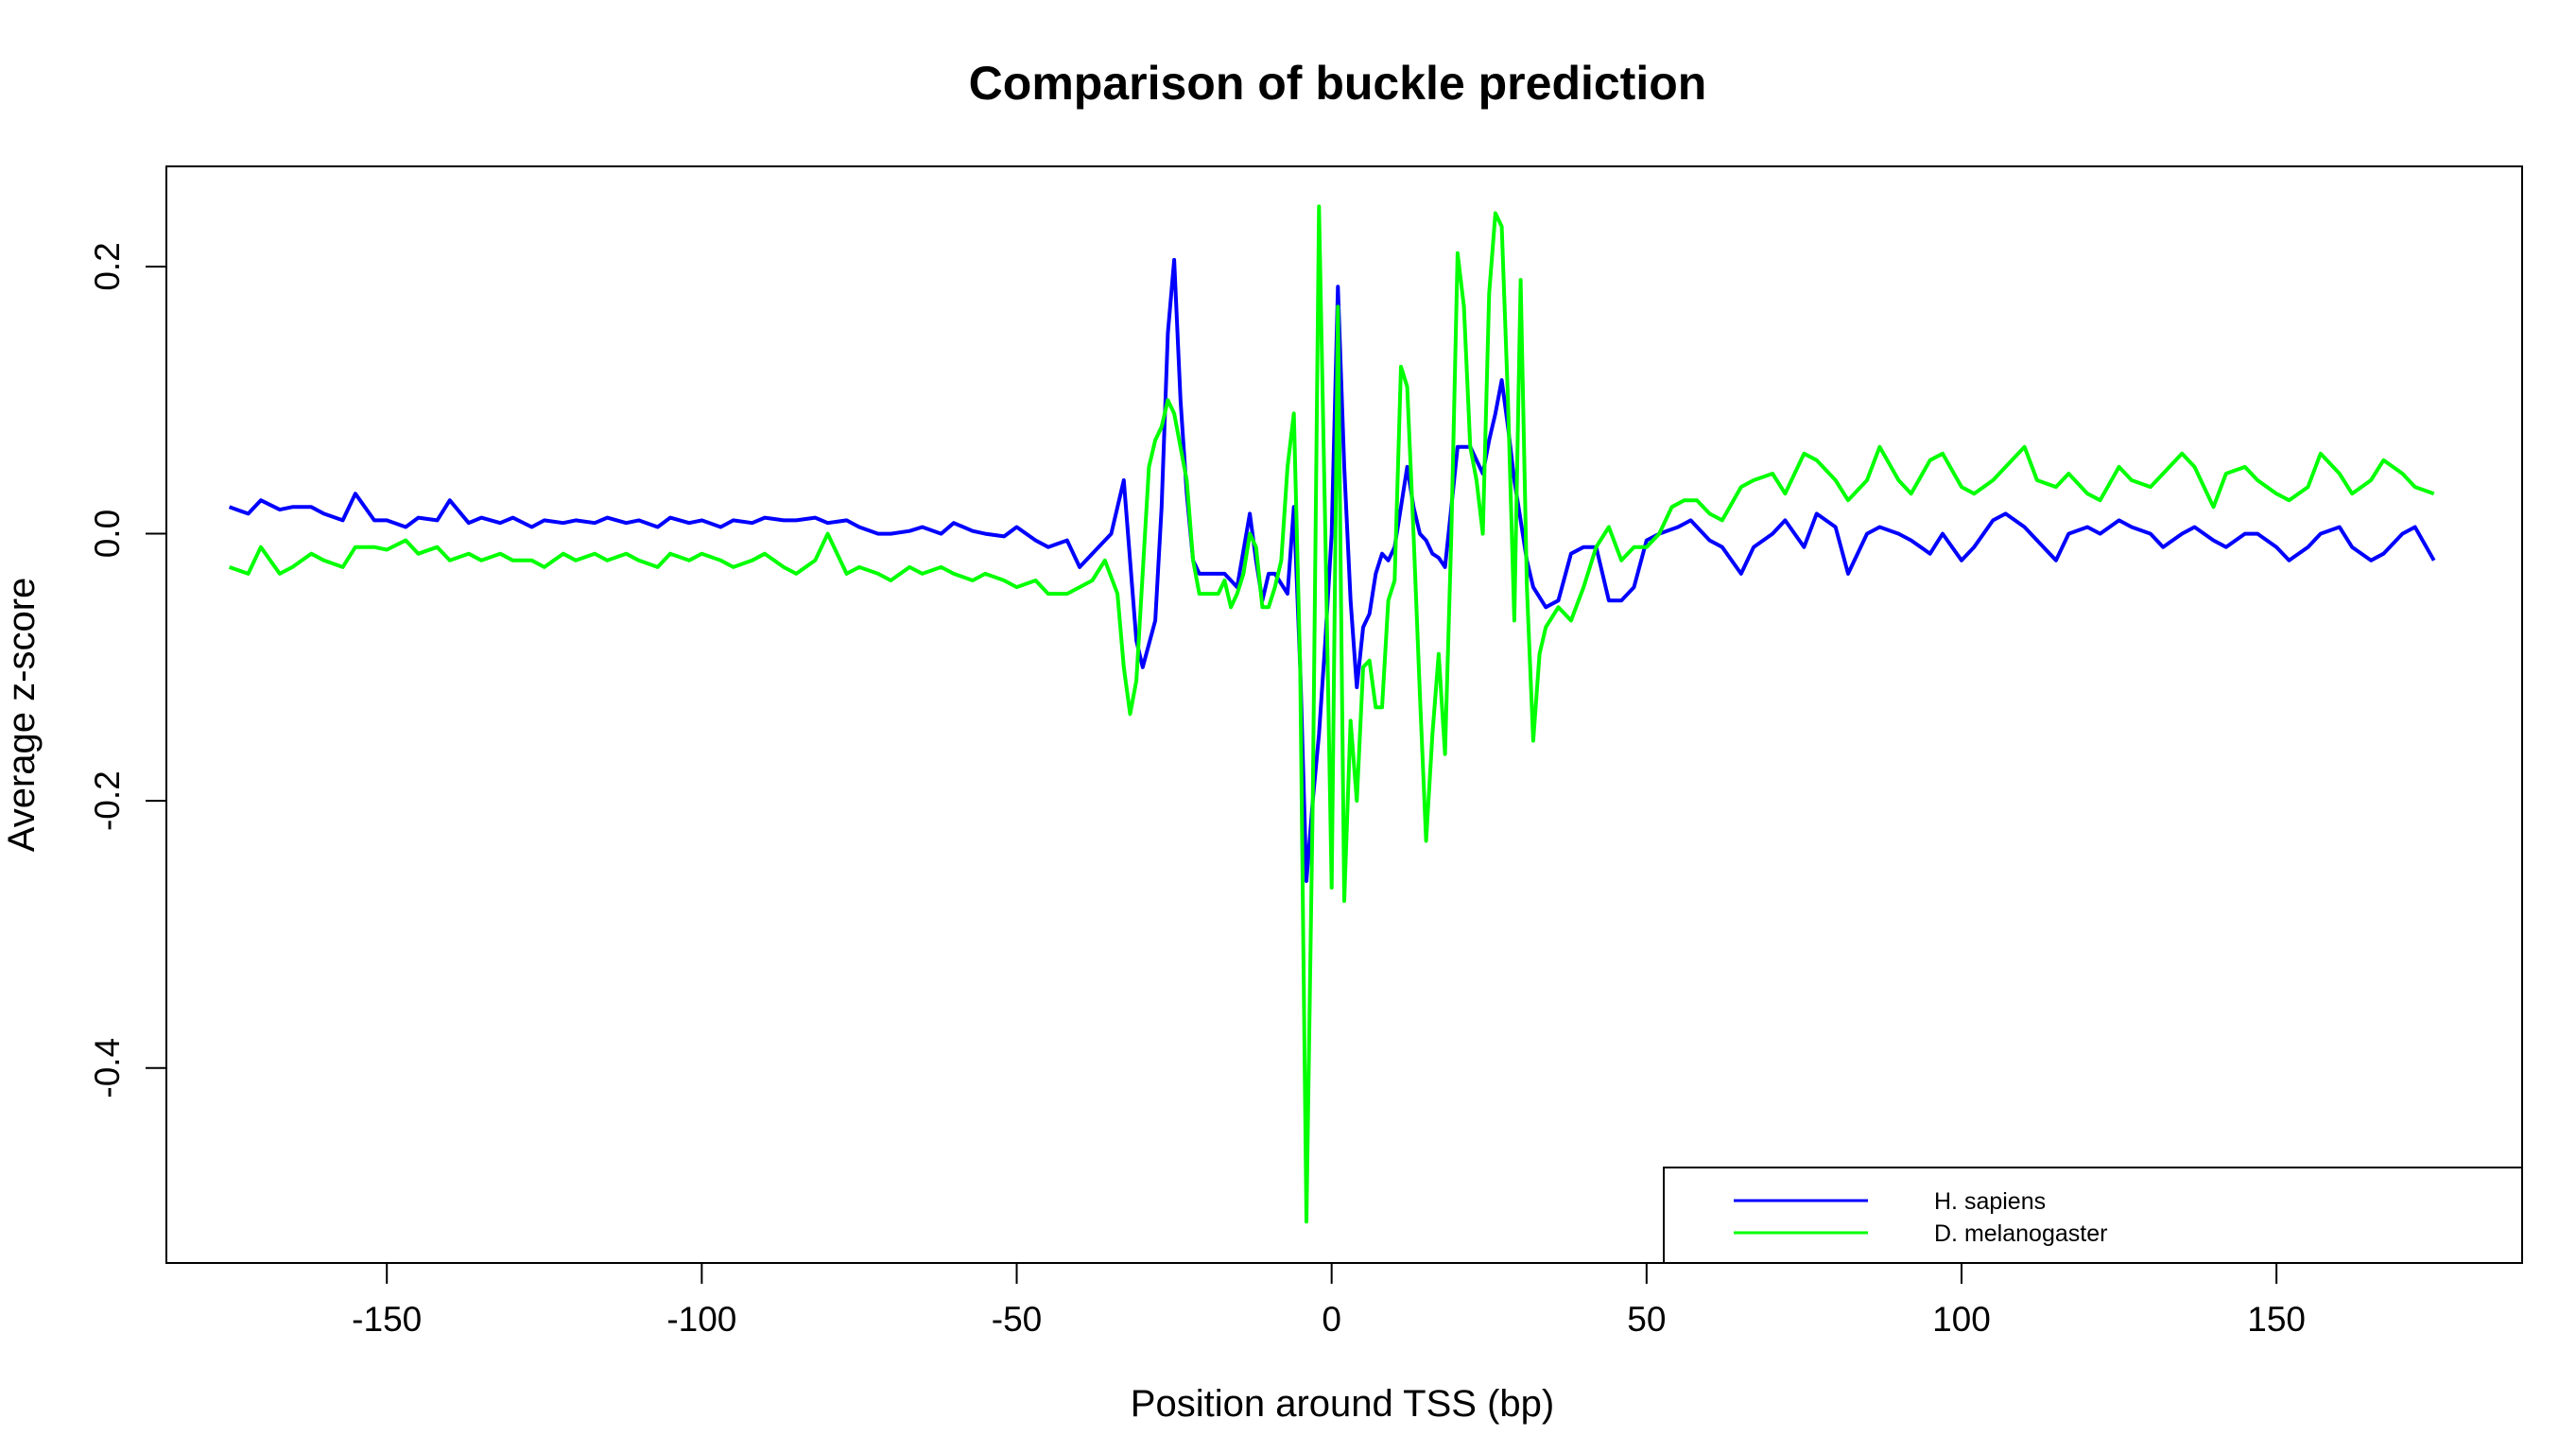 The image size is (2576, 1453). I want to click on x-tick-label: -150, so click(387, 1319).